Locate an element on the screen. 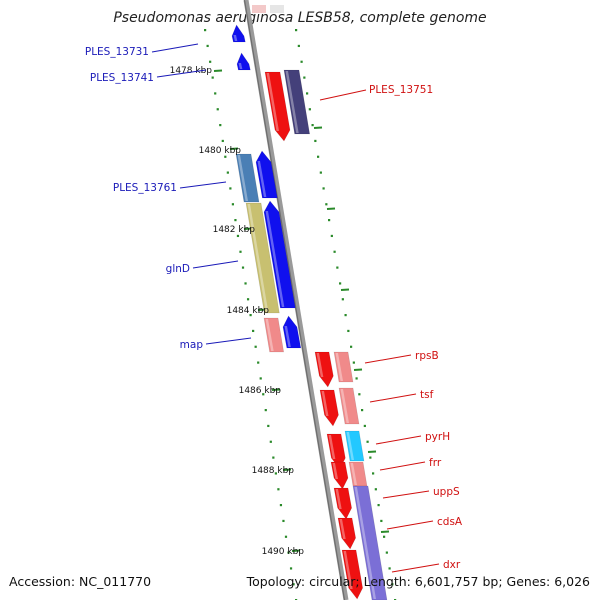 Image resolution: width=600 pixels, height=600 pixels. gene-cdsa-b is located at coordinates (370, 542).